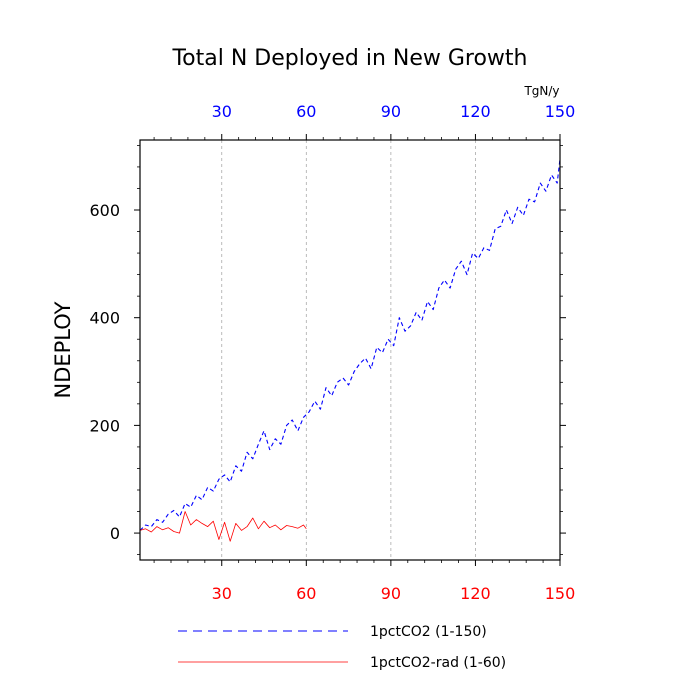  Describe the element at coordinates (104, 210) in the screenshot. I see `y-tick-label: 600` at that location.